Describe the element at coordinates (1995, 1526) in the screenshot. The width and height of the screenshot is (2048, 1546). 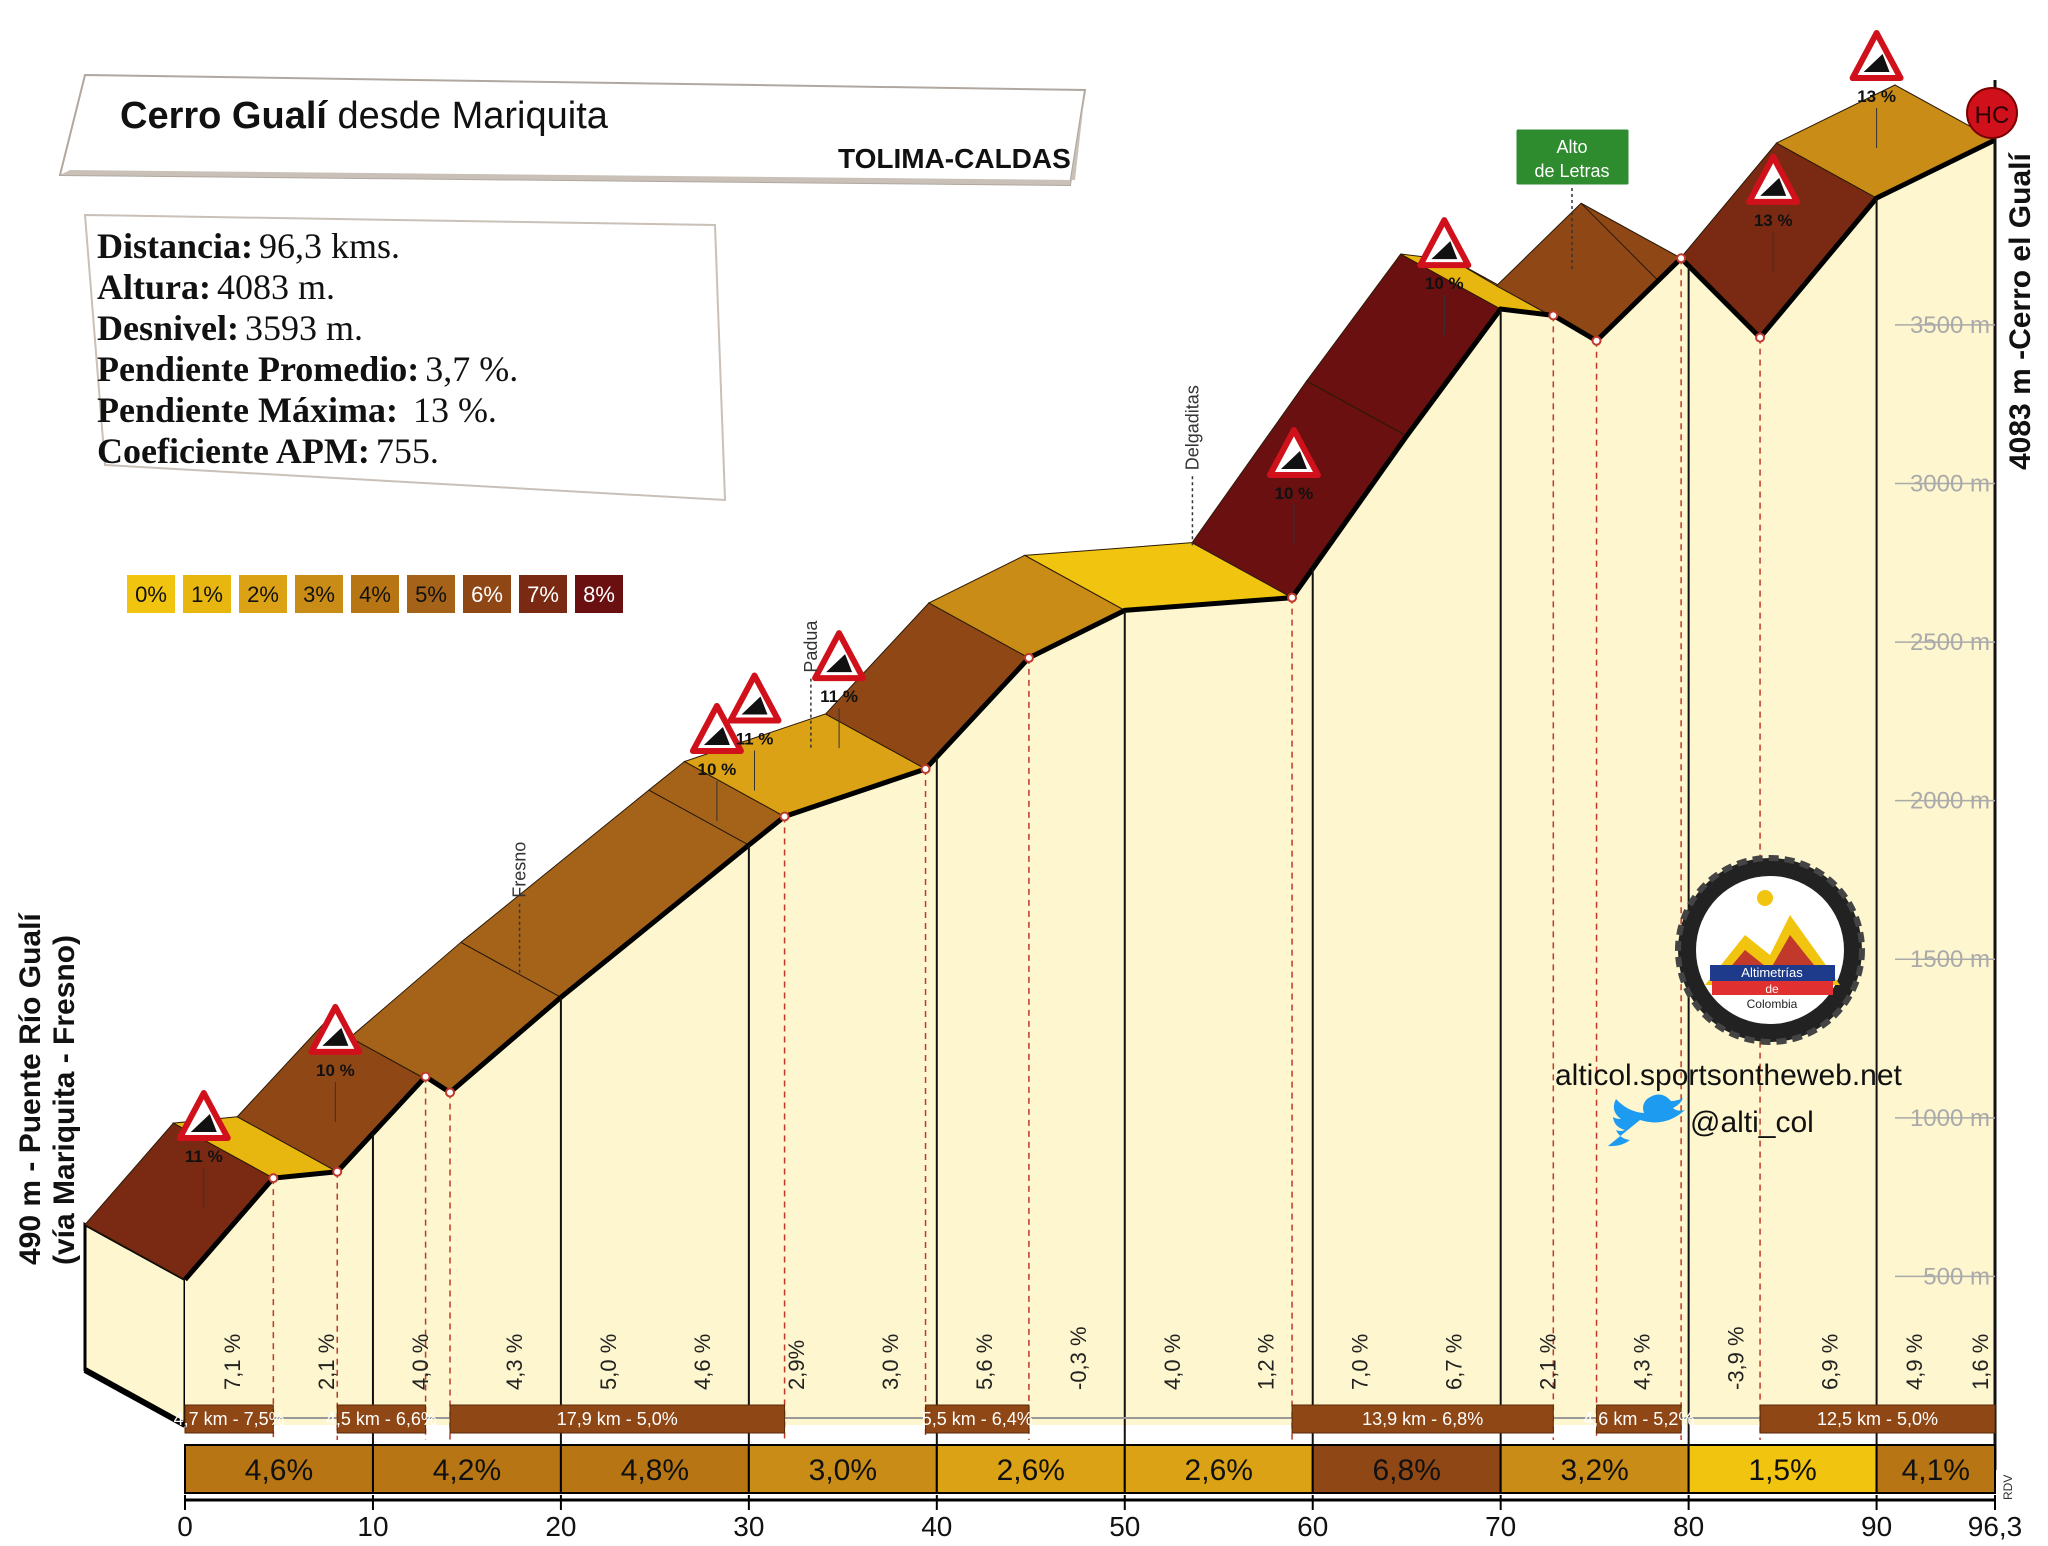
I see `x-tick-label: 96,3` at that location.